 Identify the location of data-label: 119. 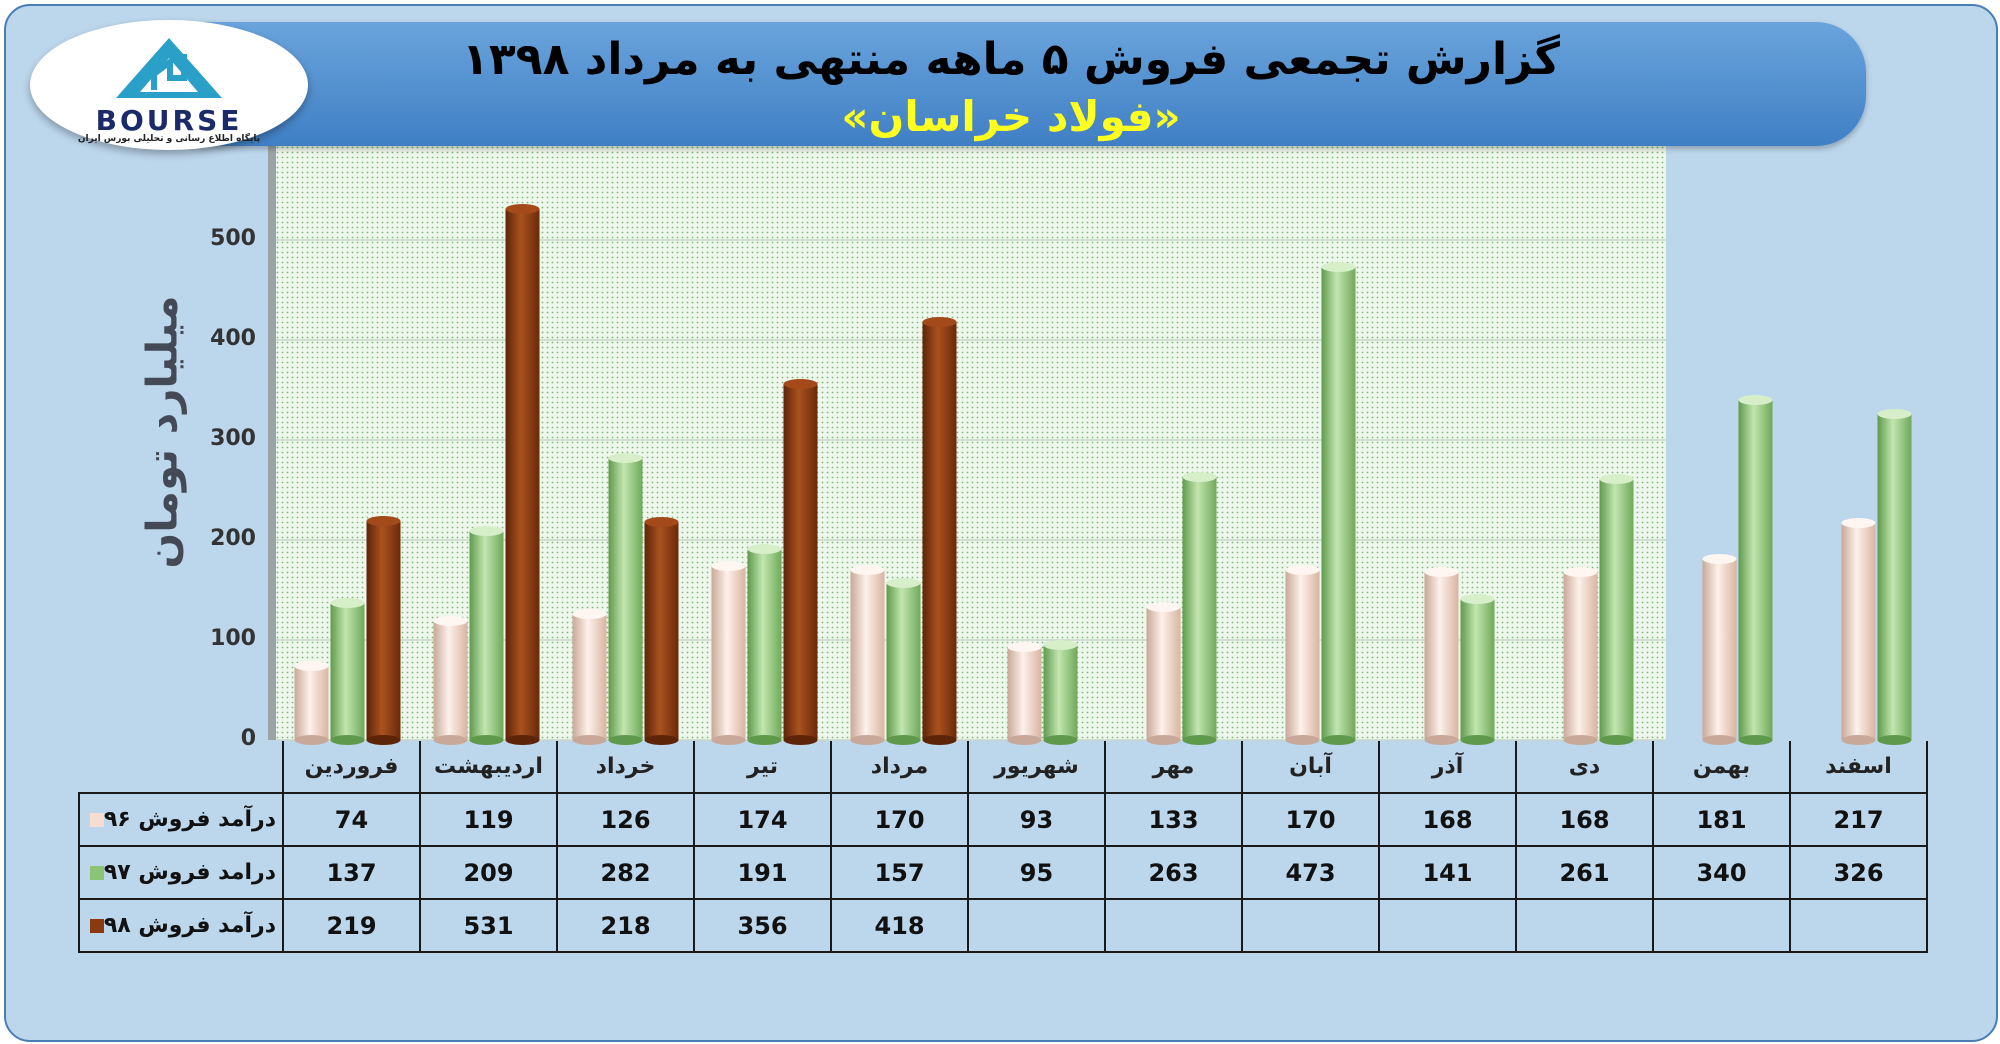
(488, 819).